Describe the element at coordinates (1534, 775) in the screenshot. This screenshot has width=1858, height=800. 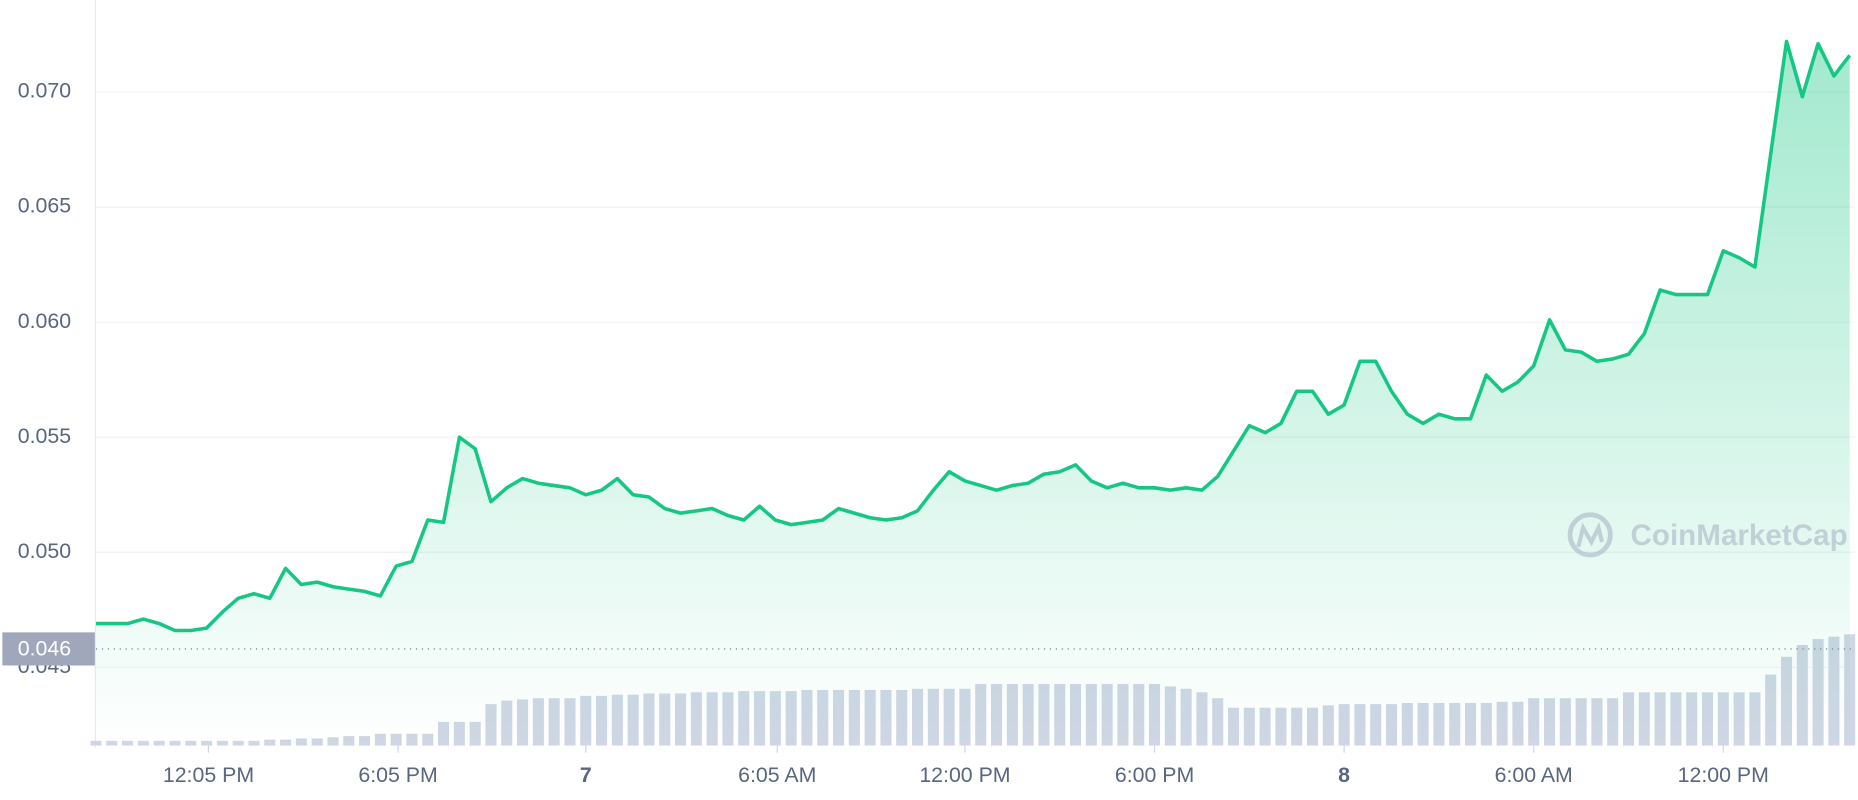
I see `x-tick-label: 6:00 AM` at that location.